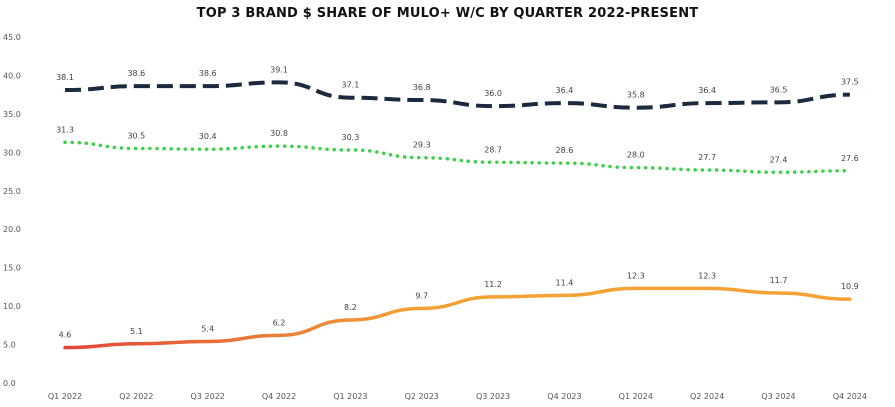 This screenshot has height=407, width=895. What do you see at coordinates (9, 383) in the screenshot?
I see `y-tick-label: 0.0` at bounding box center [9, 383].